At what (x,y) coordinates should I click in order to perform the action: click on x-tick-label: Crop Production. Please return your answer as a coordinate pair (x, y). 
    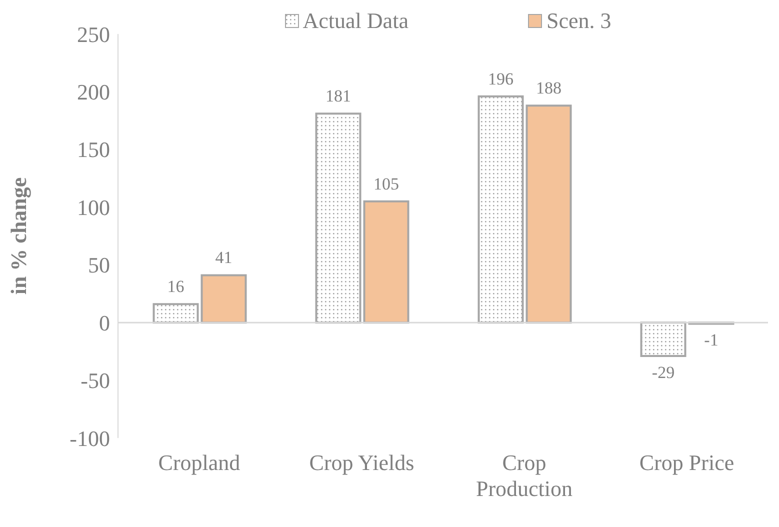
    Looking at the image, I should click on (524, 475).